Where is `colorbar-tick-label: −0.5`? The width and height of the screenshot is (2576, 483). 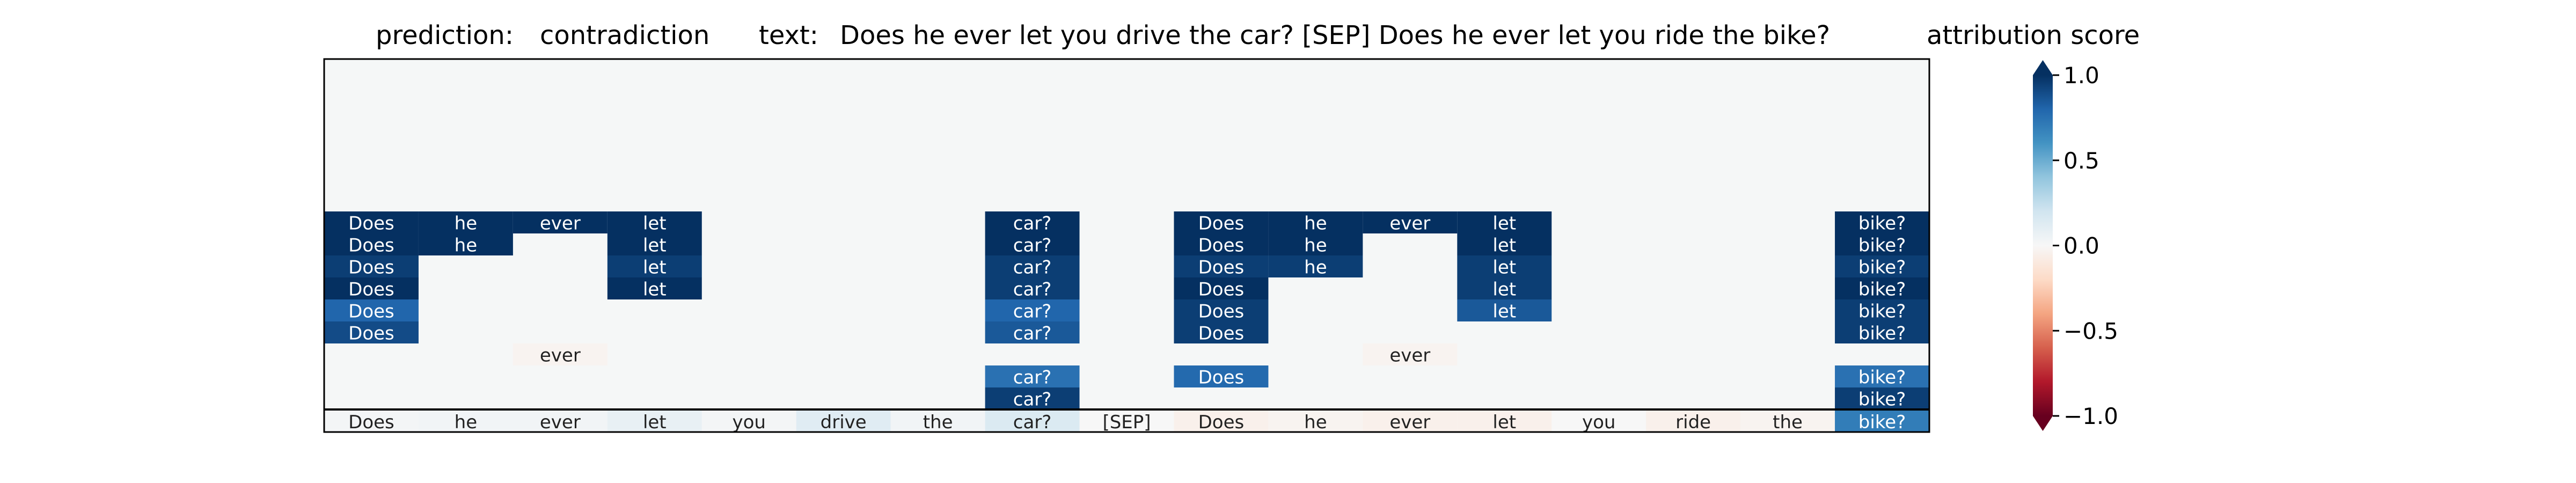 colorbar-tick-label: −0.5 is located at coordinates (2090, 331).